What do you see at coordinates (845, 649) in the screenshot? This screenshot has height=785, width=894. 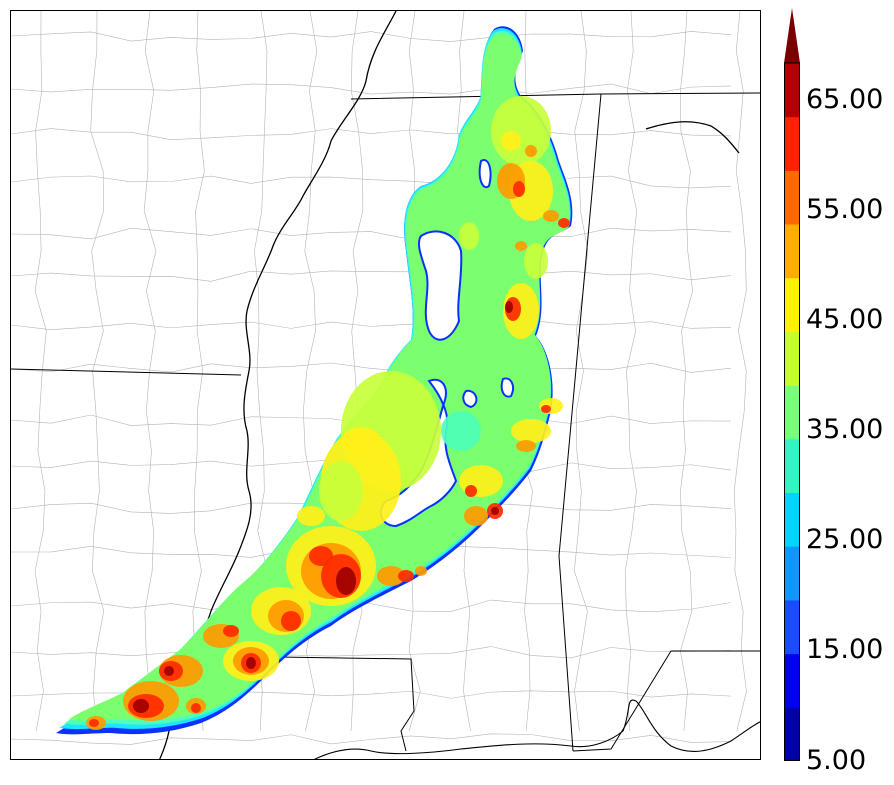 I see `colorbar-label-15: 15.00` at bounding box center [845, 649].